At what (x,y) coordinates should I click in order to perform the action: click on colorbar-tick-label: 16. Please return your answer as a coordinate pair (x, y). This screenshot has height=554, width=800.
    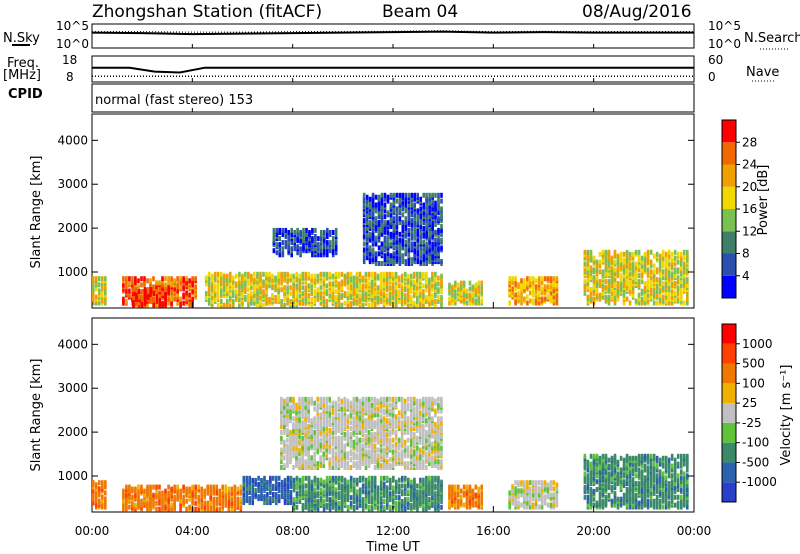
    Looking at the image, I should click on (749, 209).